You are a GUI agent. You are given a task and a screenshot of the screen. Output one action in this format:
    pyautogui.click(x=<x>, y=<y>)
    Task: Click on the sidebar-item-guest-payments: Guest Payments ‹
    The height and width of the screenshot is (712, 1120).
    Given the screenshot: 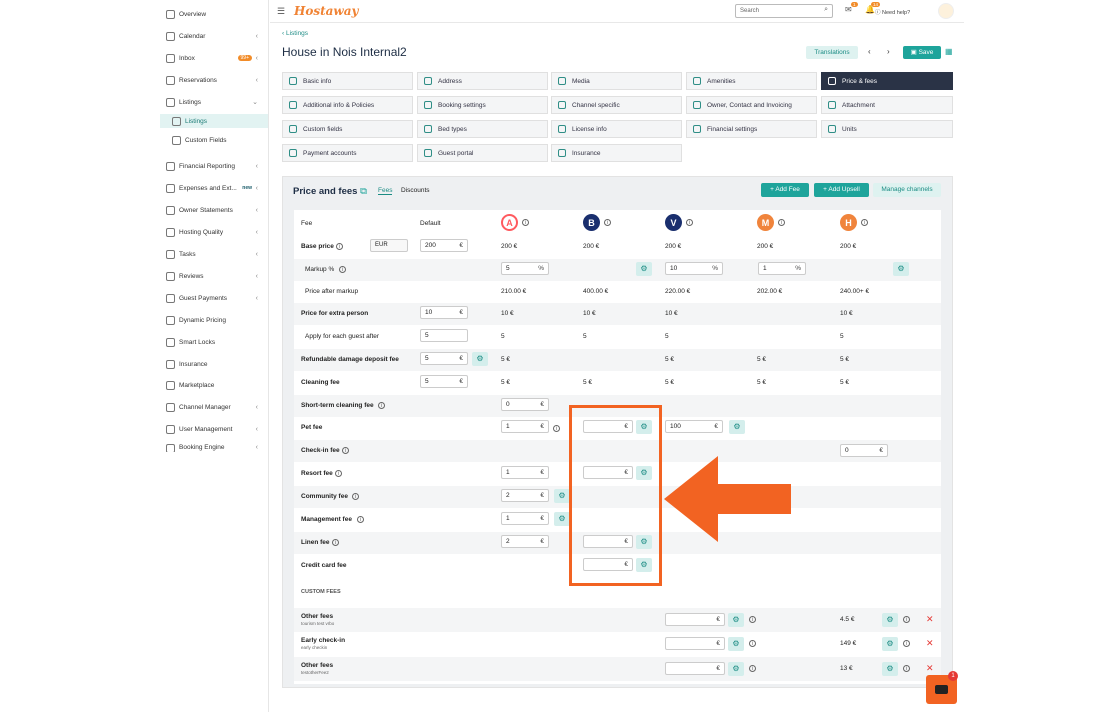 What is the action you would take?
    pyautogui.click(x=216, y=298)
    